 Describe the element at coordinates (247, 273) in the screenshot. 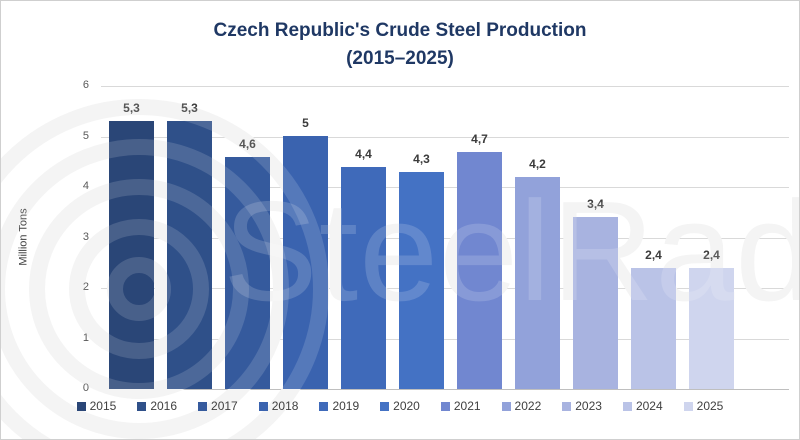

I see `bar-2017` at that location.